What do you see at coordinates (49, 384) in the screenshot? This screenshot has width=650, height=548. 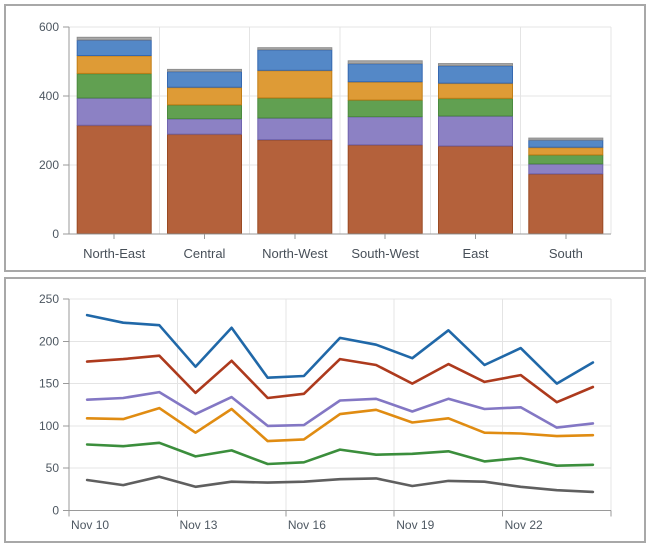 I see `line-y-tick-label: 150` at bounding box center [49, 384].